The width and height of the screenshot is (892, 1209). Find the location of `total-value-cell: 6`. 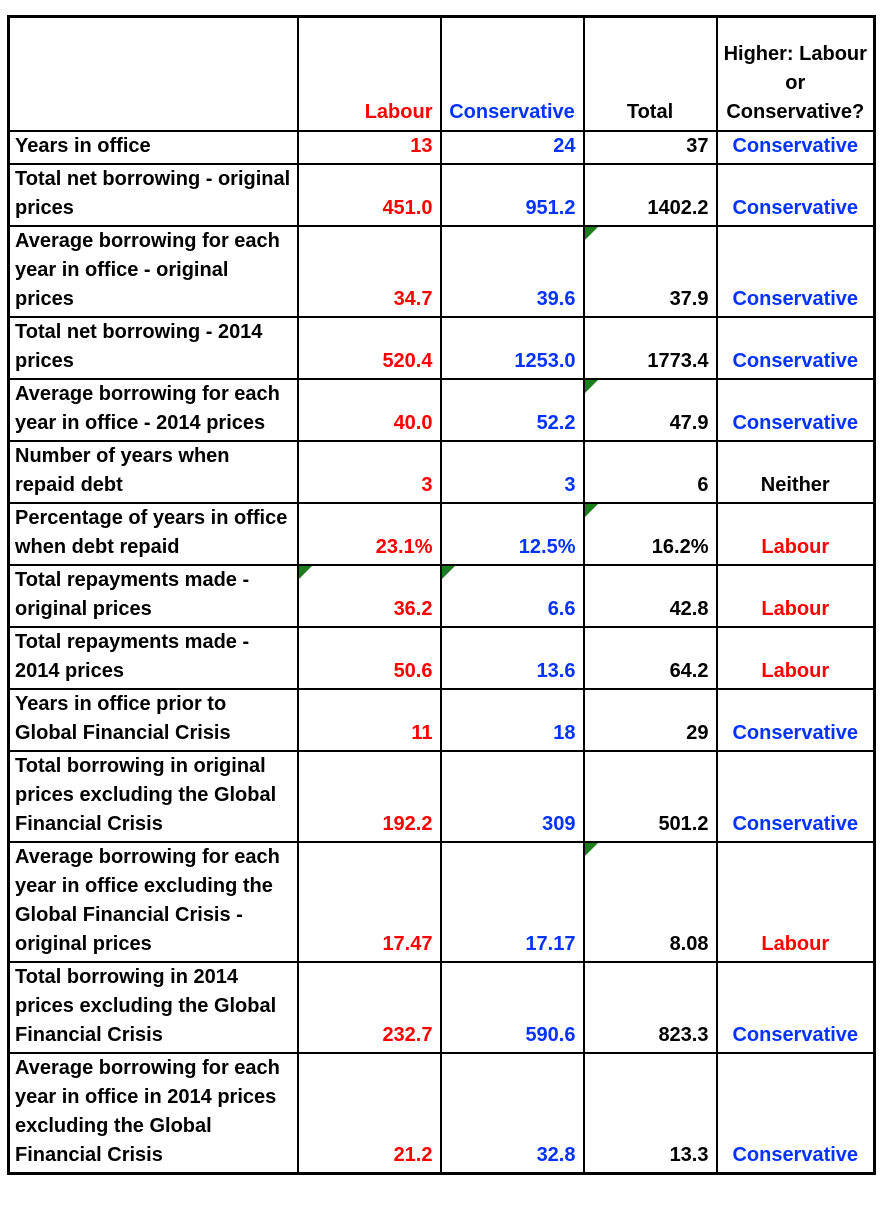

total-value-cell: 6 is located at coordinates (650, 471).